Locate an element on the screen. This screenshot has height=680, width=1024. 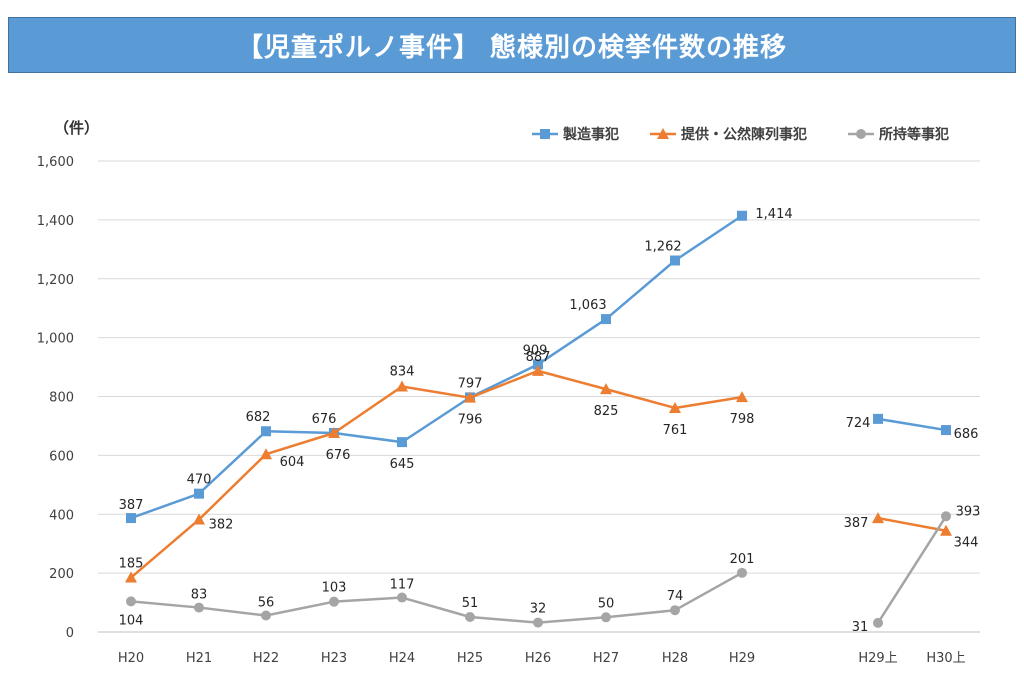
x-tick-label: H21 is located at coordinates (199, 658).